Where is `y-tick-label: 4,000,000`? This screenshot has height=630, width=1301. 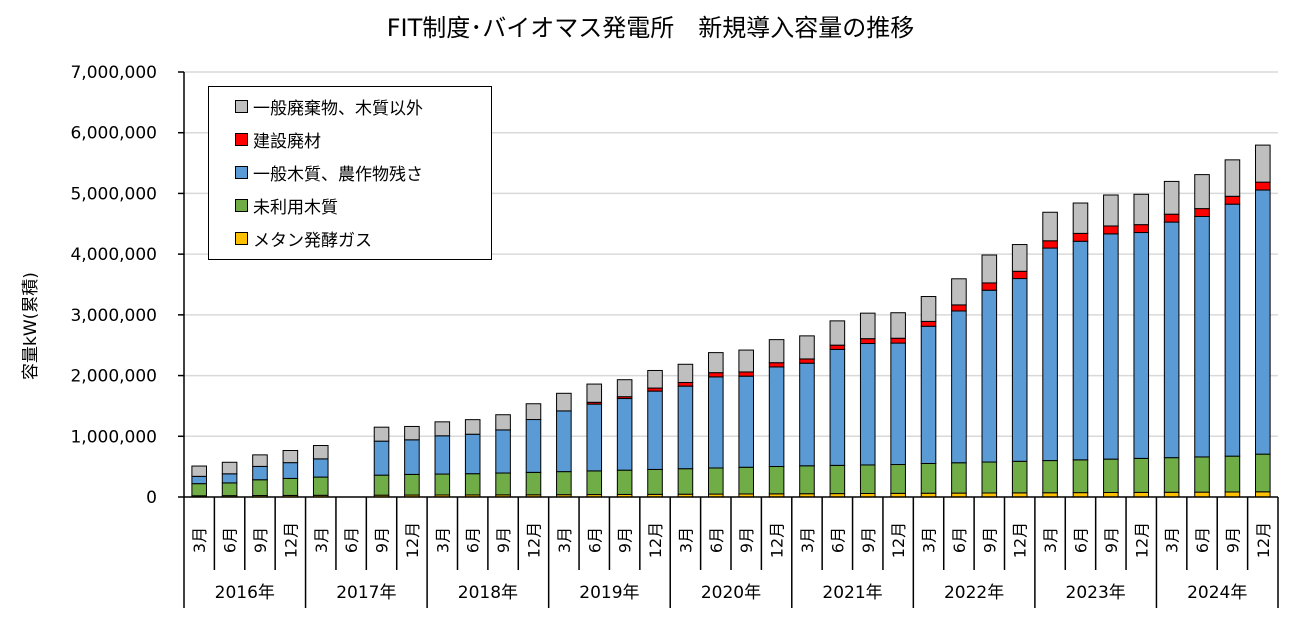 y-tick-label: 4,000,000 is located at coordinates (113, 255).